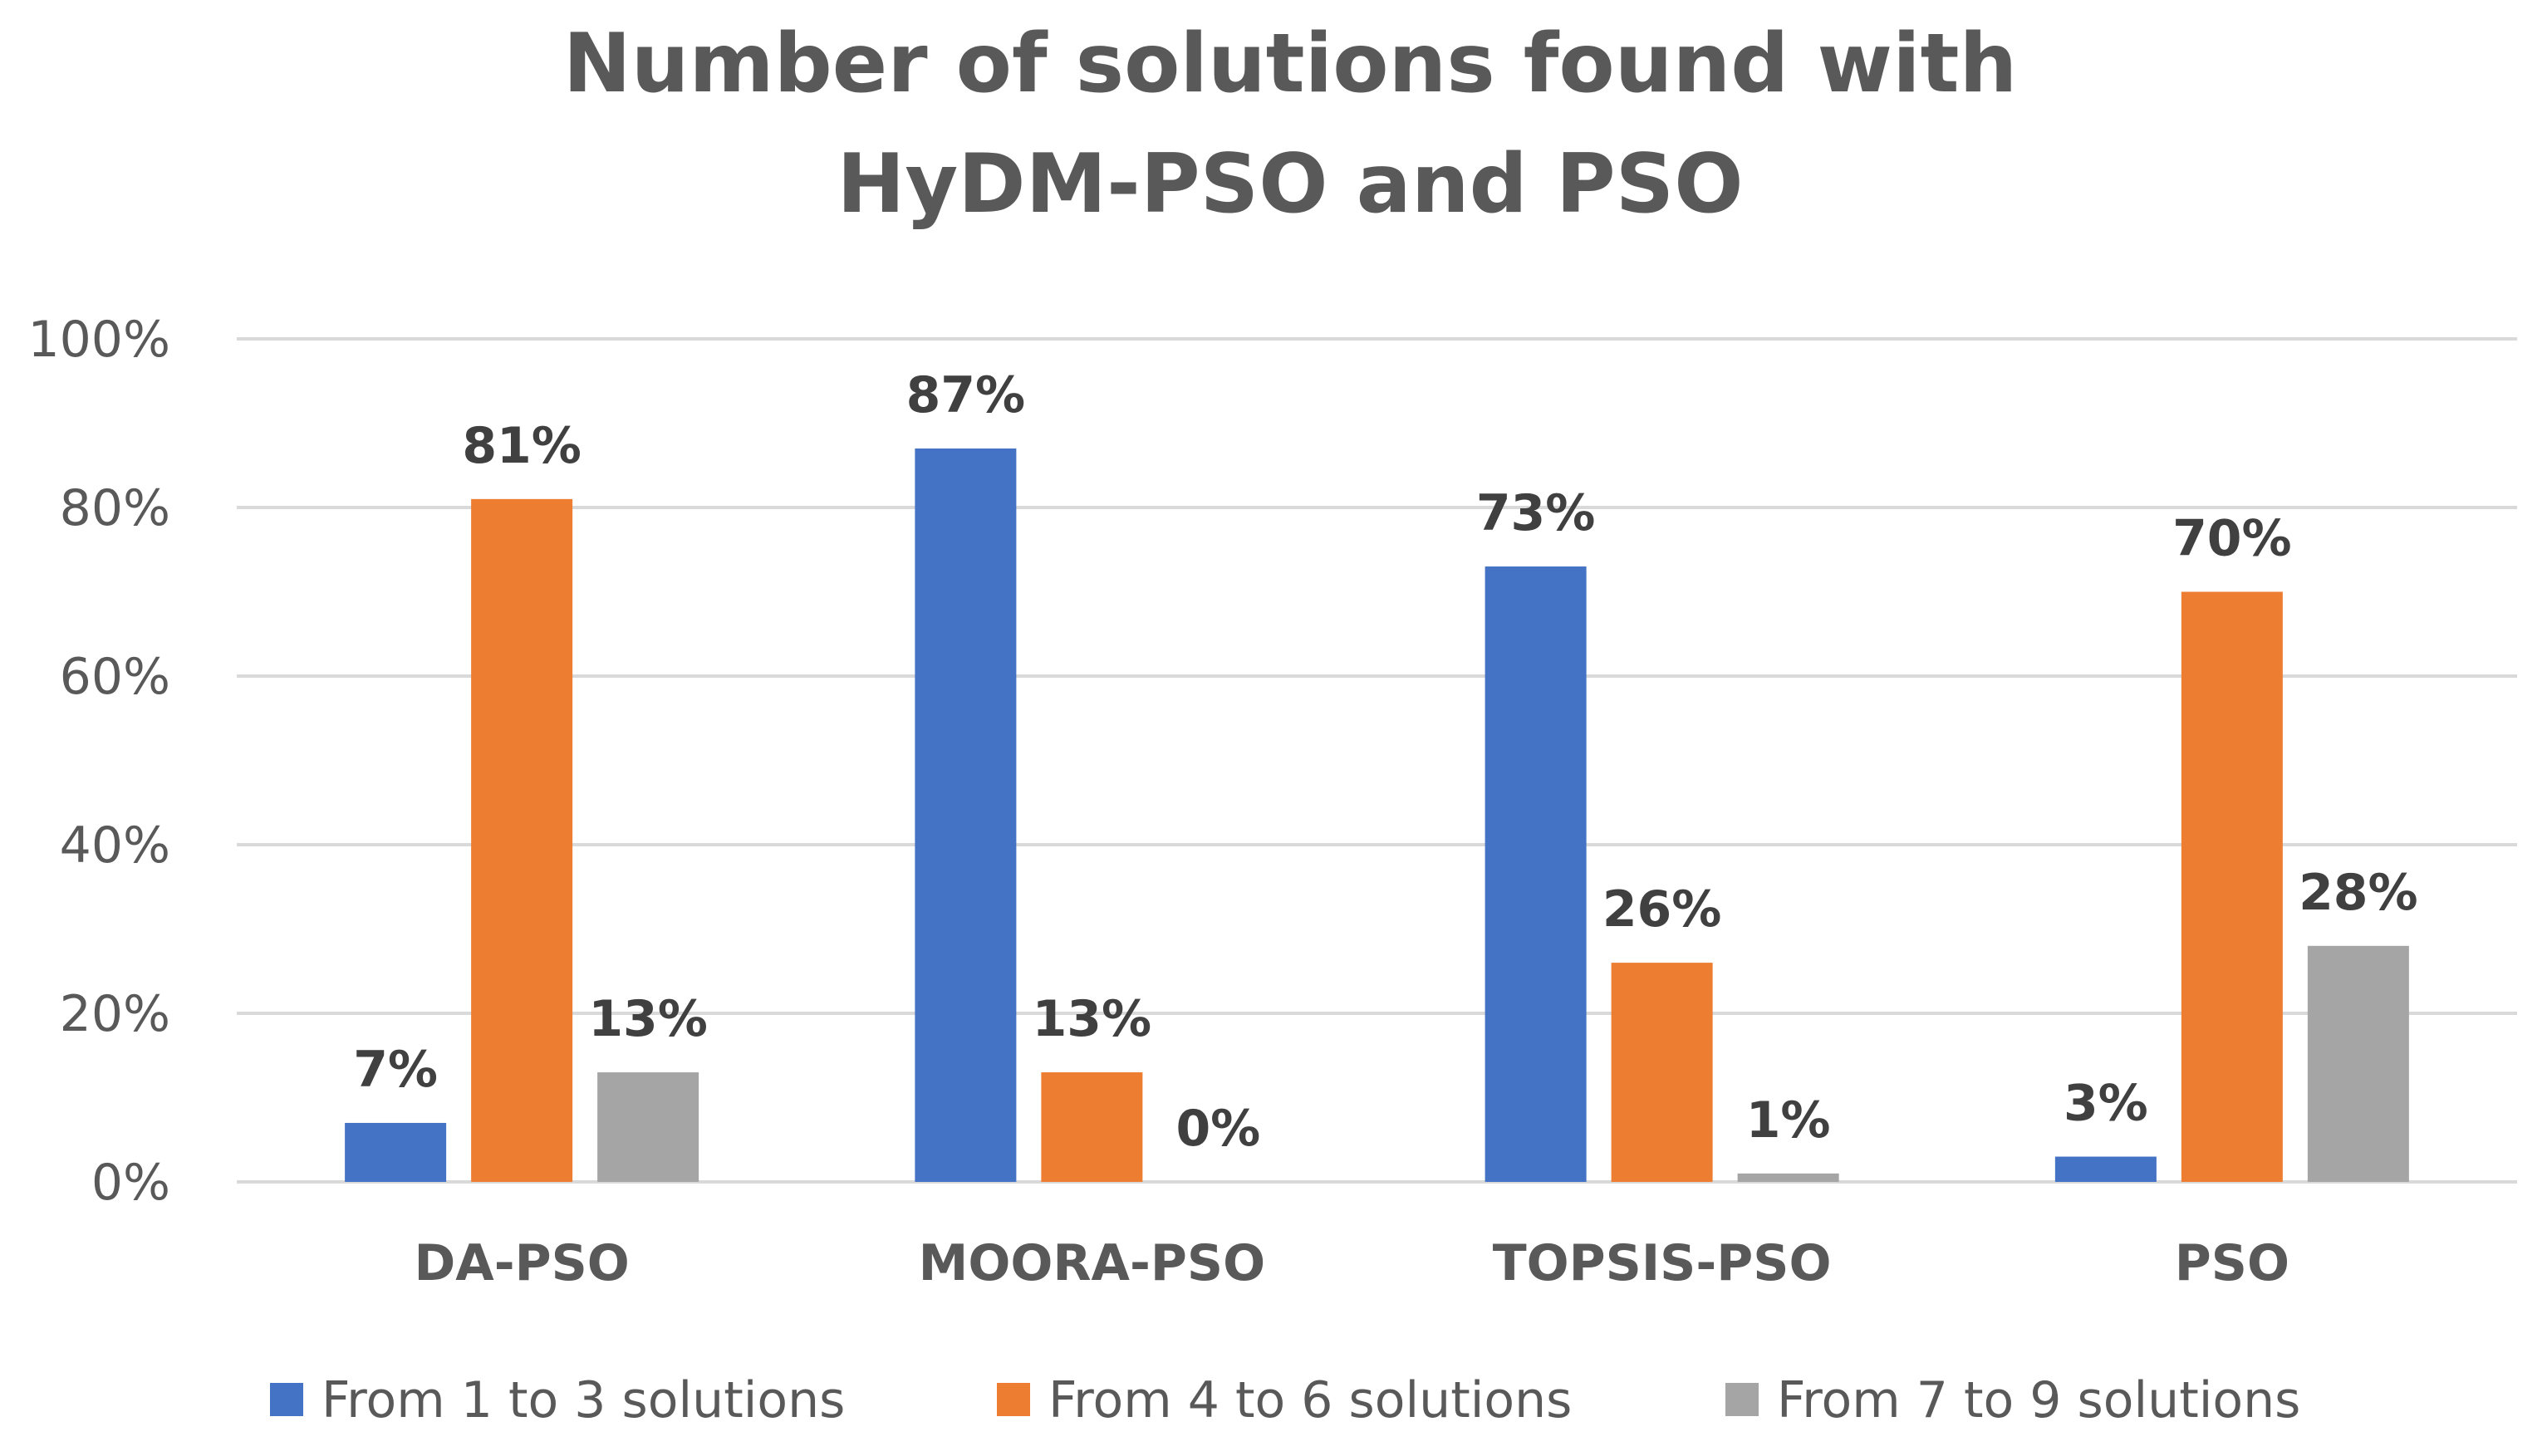  Describe the element at coordinates (1662, 1263) in the screenshot. I see `x-category-label: TOPSIS-PSO` at that location.